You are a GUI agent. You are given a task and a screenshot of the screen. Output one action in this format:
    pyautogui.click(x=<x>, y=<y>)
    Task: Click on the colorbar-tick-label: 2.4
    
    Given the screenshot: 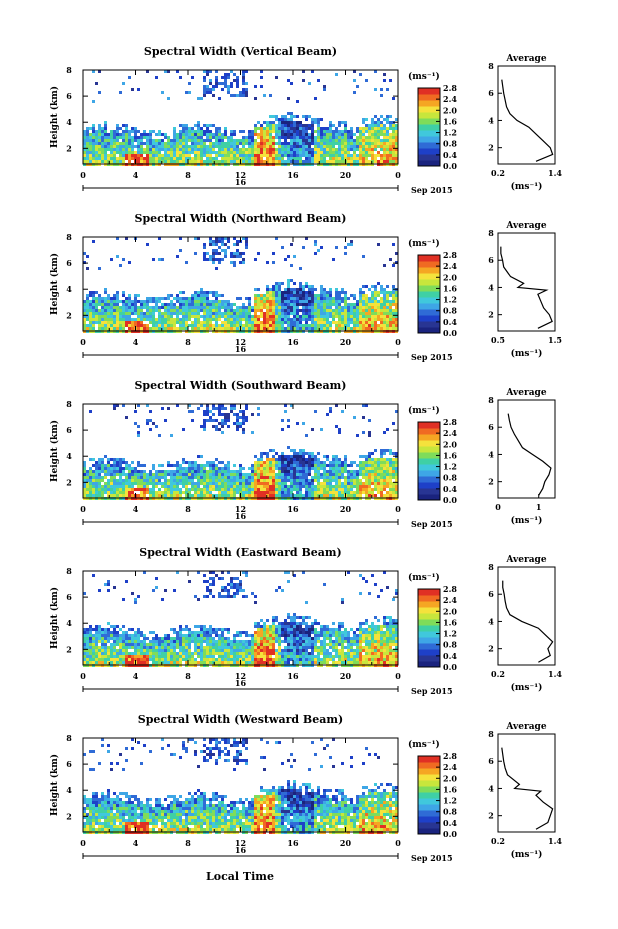 What is the action you would take?
    pyautogui.click(x=450, y=266)
    